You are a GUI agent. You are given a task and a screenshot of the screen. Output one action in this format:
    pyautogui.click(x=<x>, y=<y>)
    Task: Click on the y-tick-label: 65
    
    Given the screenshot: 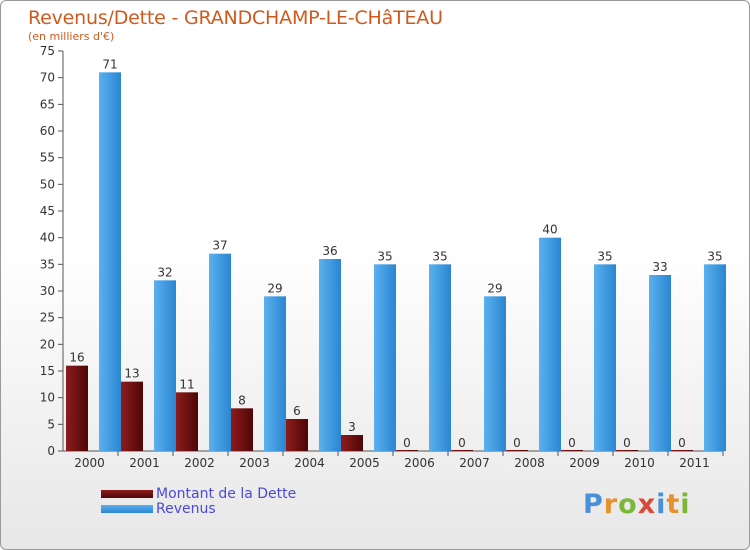 What is the action you would take?
    pyautogui.click(x=47, y=104)
    